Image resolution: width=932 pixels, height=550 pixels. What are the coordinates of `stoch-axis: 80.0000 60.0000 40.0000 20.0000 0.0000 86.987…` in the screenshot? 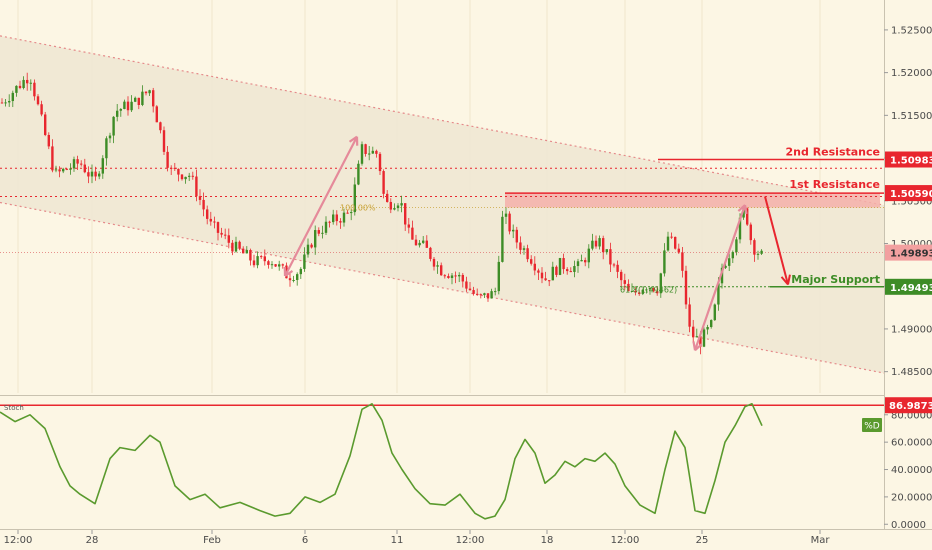 It's located at (908, 464).